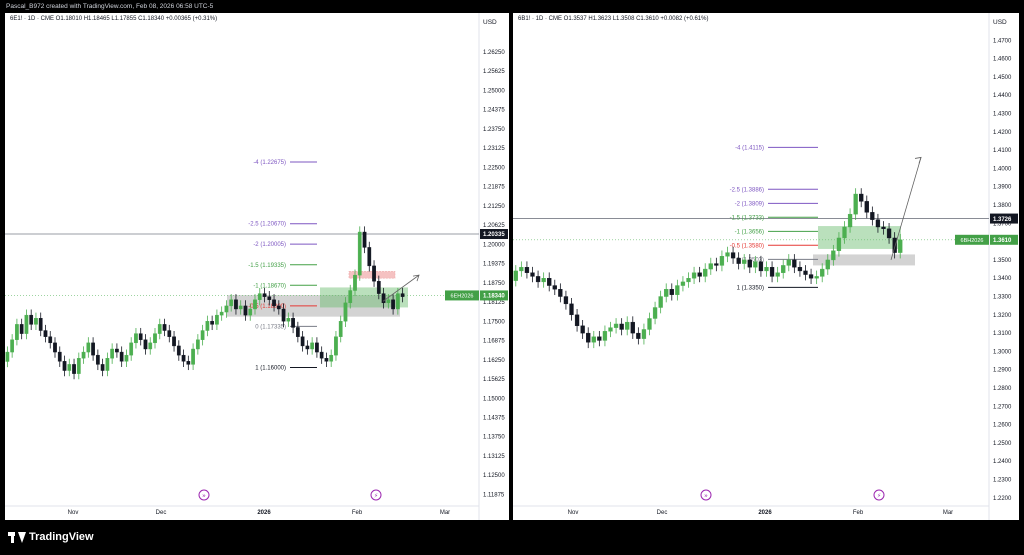 This screenshot has width=1024, height=555. What do you see at coordinates (494, 207) in the screenshot?
I see `y-tick-label: 1.21250` at bounding box center [494, 207].